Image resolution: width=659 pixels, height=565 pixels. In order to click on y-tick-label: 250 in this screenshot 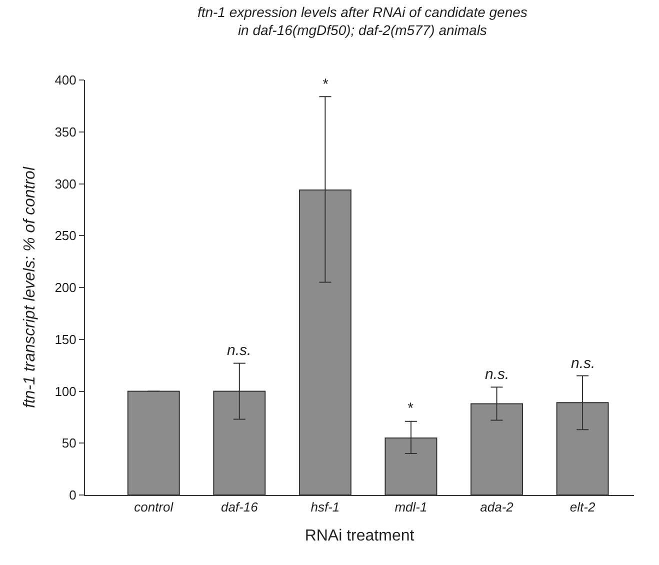, I will do `click(65, 236)`.